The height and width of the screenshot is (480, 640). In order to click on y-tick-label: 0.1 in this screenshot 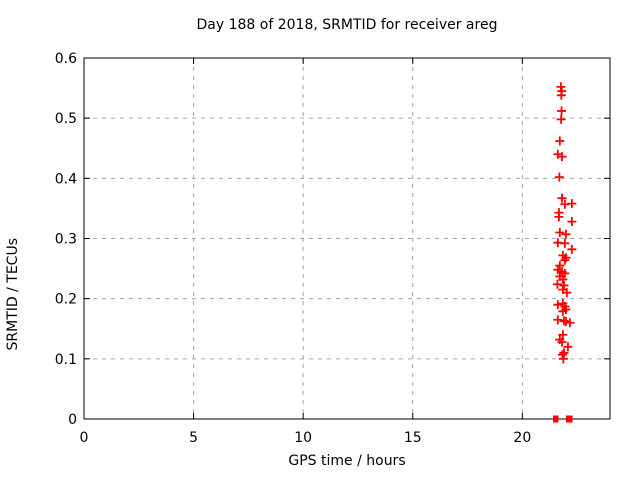, I will do `click(66, 360)`.